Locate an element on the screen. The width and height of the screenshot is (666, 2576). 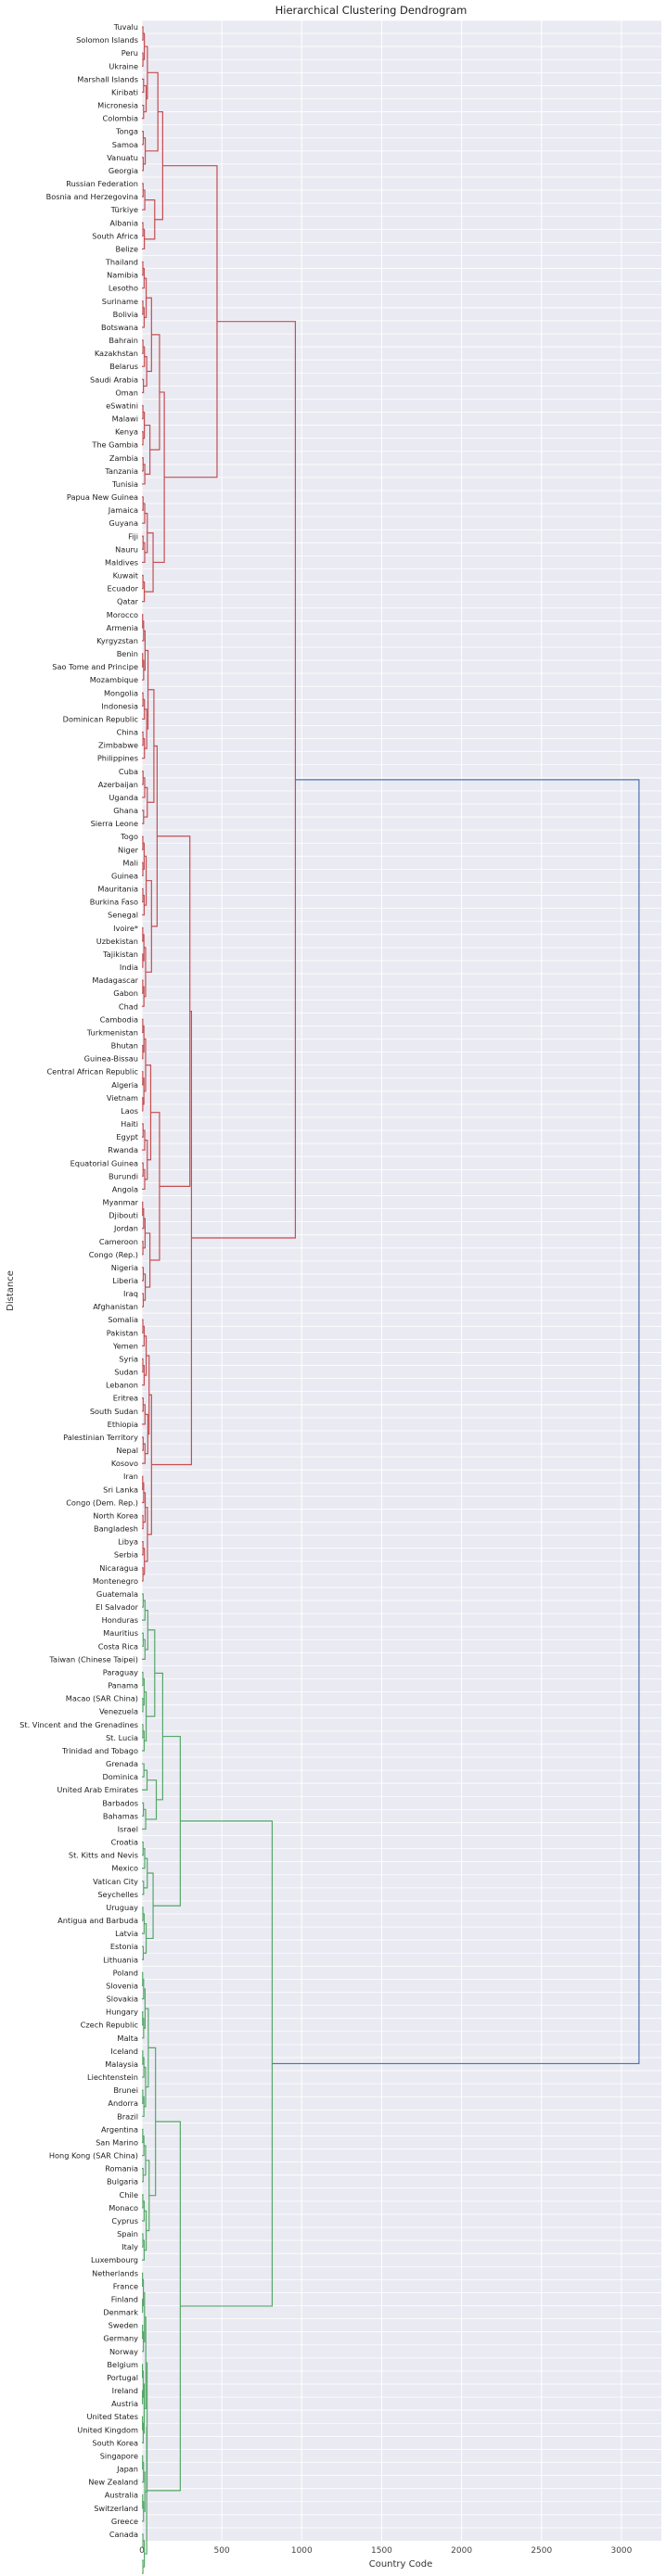
leaf-label: Ukraine is located at coordinates (123, 66).